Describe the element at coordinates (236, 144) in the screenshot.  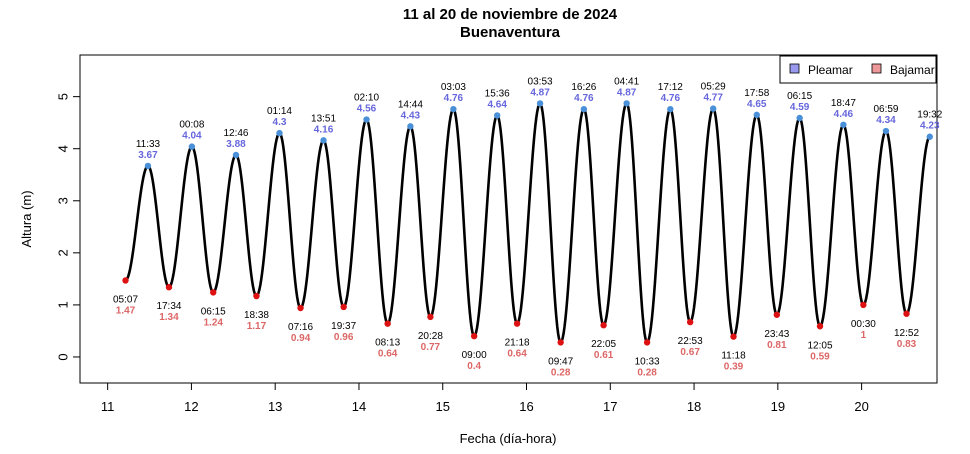
I see `high-tide-height-label: 3.88` at that location.